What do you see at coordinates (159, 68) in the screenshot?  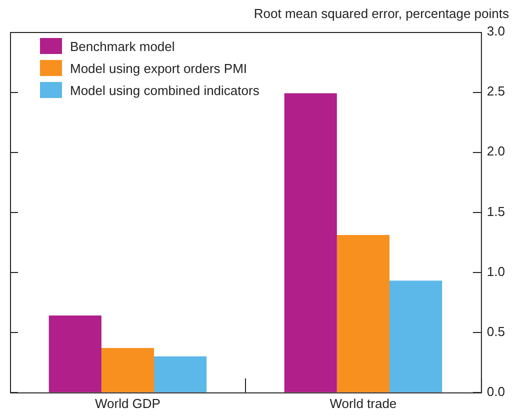 I see `legend-label: Model using export orders PMI` at bounding box center [159, 68].